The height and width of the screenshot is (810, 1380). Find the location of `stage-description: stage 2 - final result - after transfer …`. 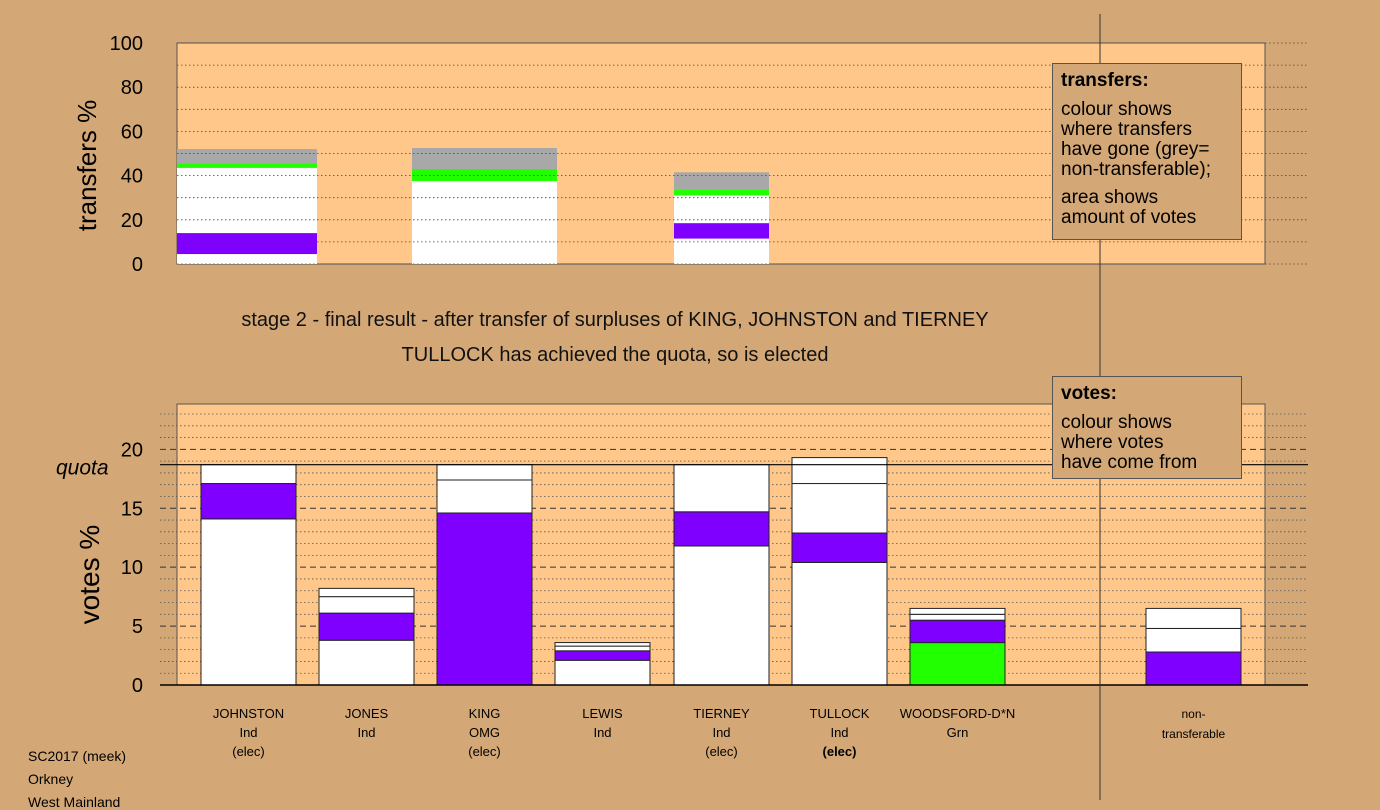

stage-description: stage 2 - final result - after transfer … is located at coordinates (615, 320).